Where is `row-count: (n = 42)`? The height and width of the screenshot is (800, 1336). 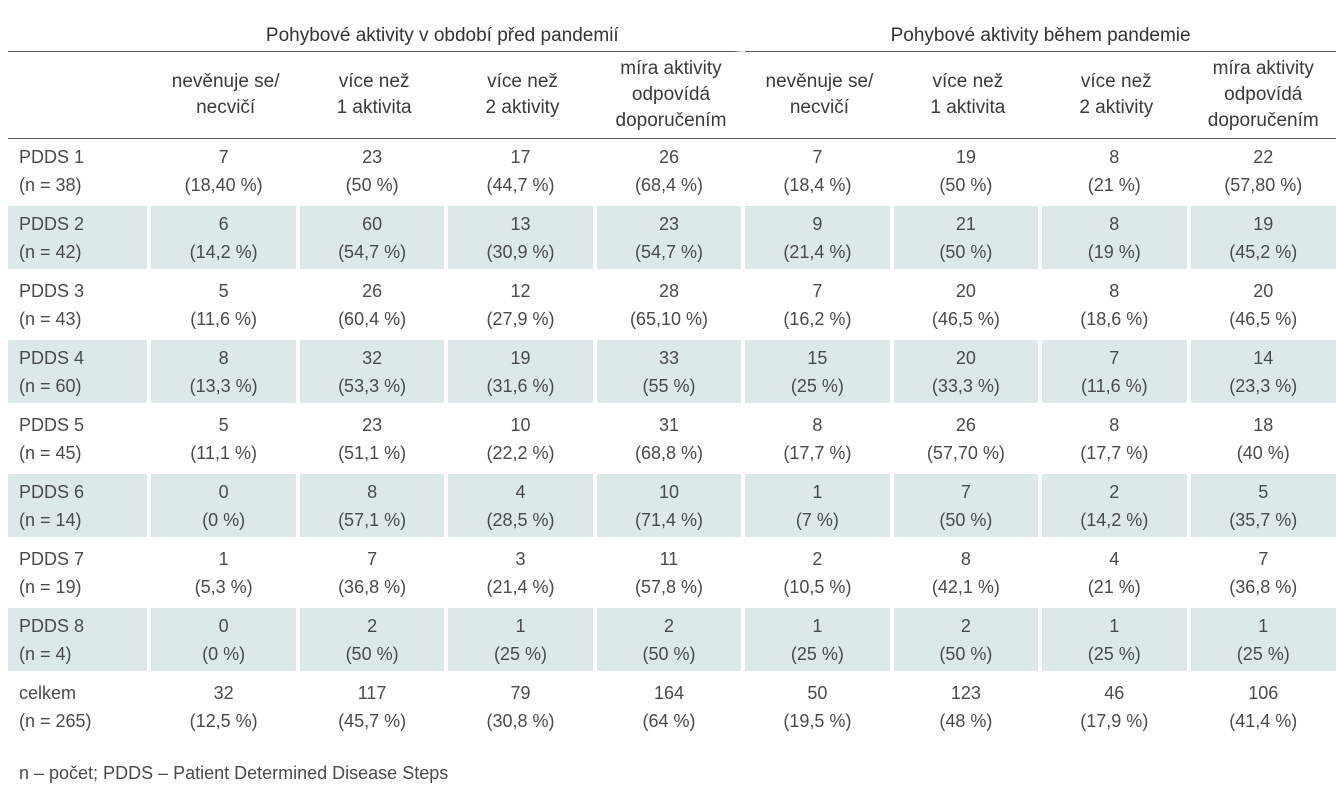
row-count: (n = 42) is located at coordinates (50, 251).